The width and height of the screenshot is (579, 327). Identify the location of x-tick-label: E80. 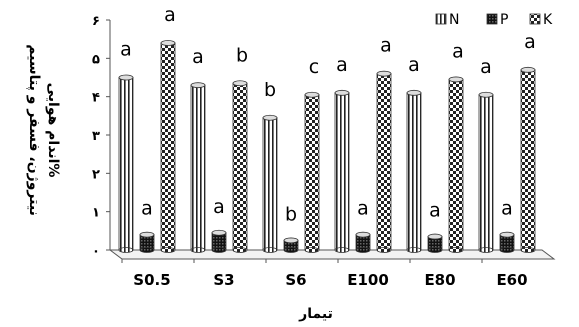
(439, 280).